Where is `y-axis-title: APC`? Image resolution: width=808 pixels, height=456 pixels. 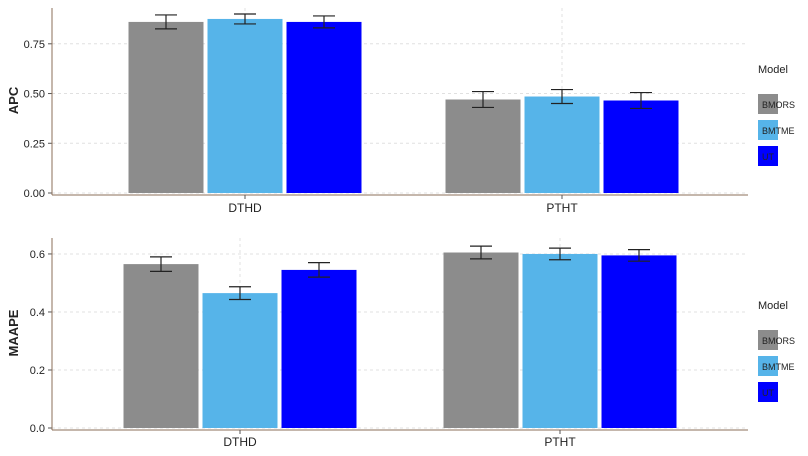
y-axis-title: APC is located at coordinates (13, 100).